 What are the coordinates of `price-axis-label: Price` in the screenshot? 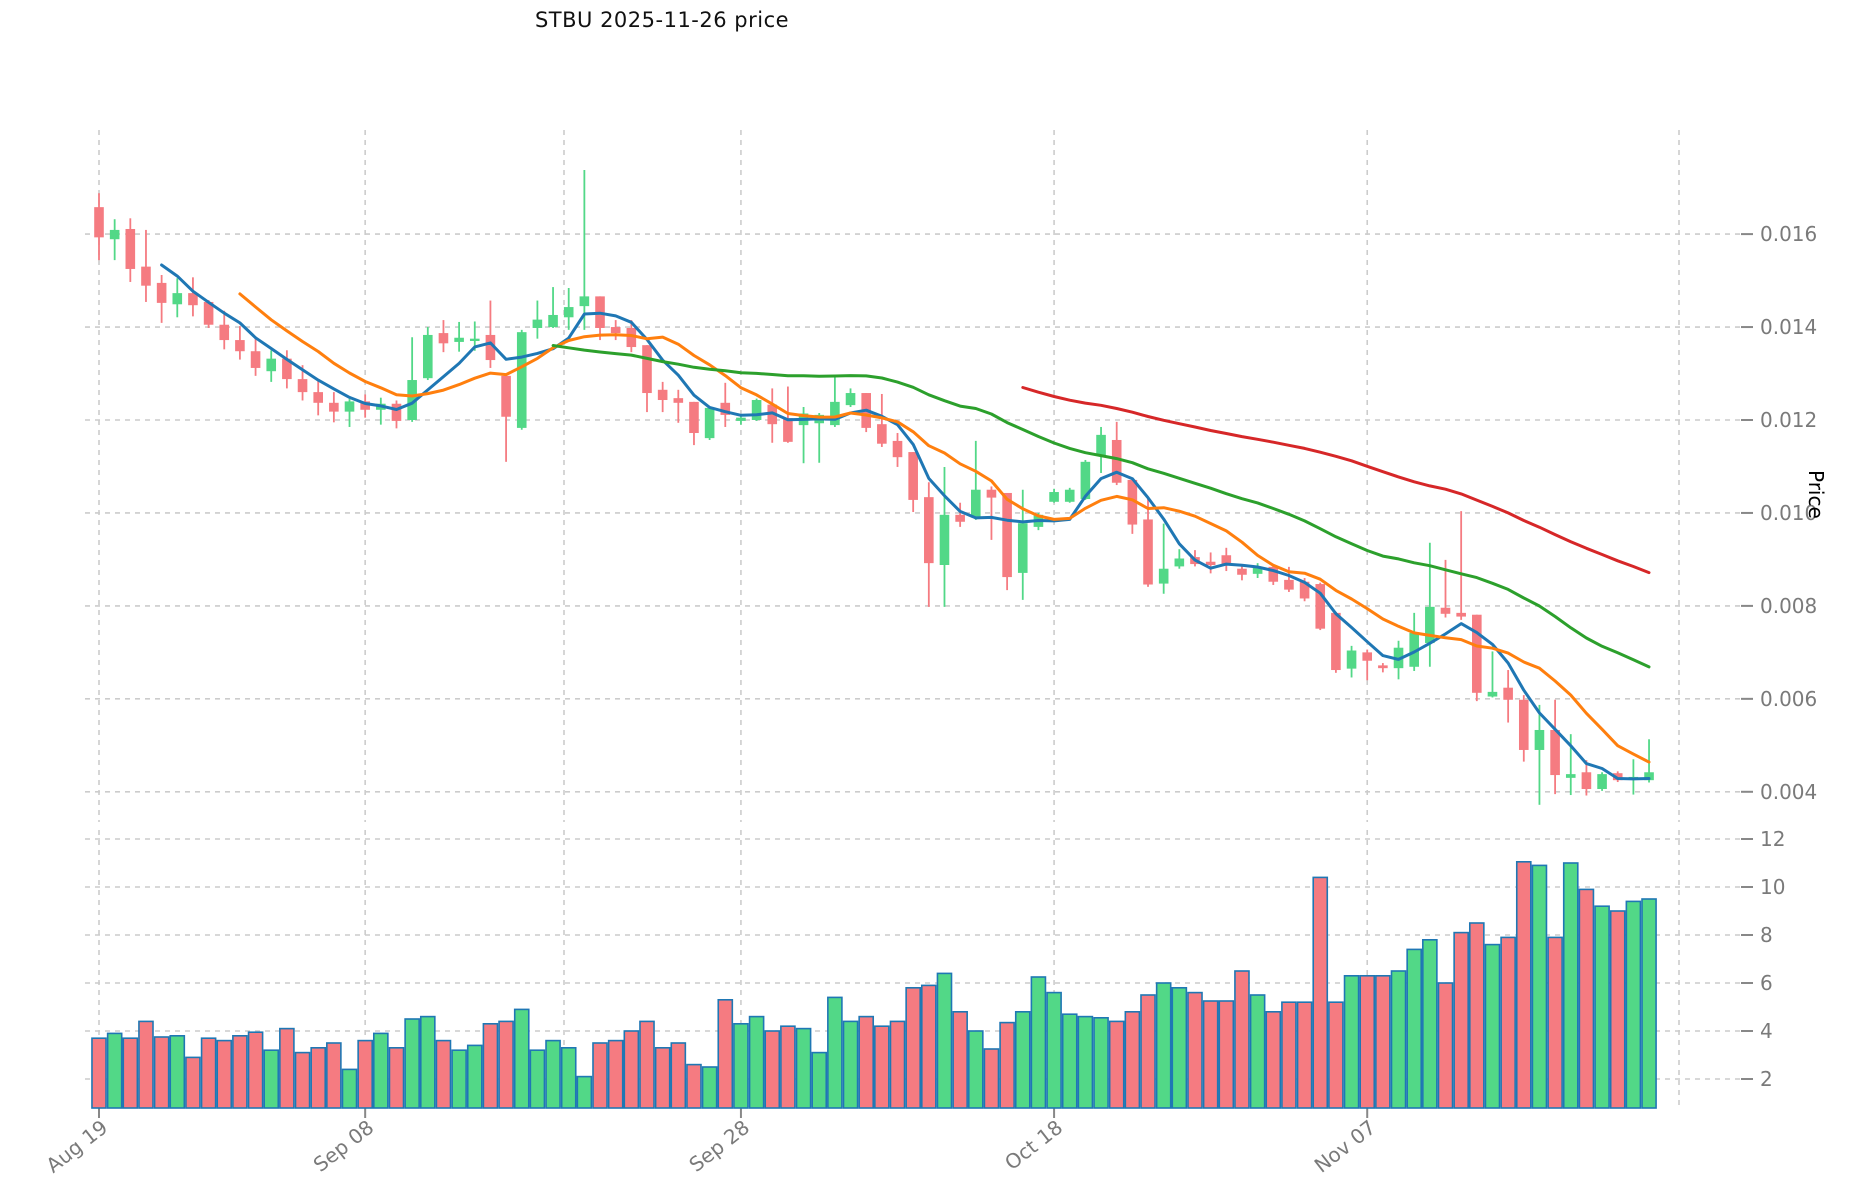 It's located at (1816, 494).